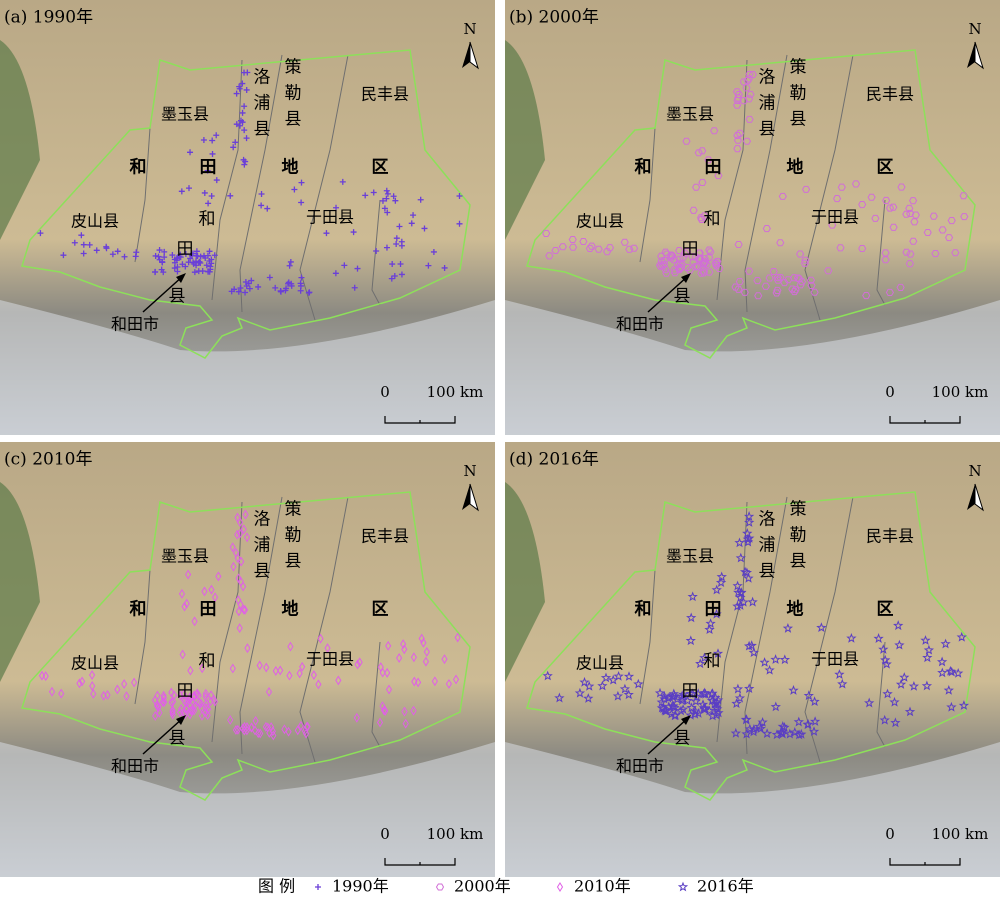  I want to click on place-label: 墨玉县, so click(185, 556).